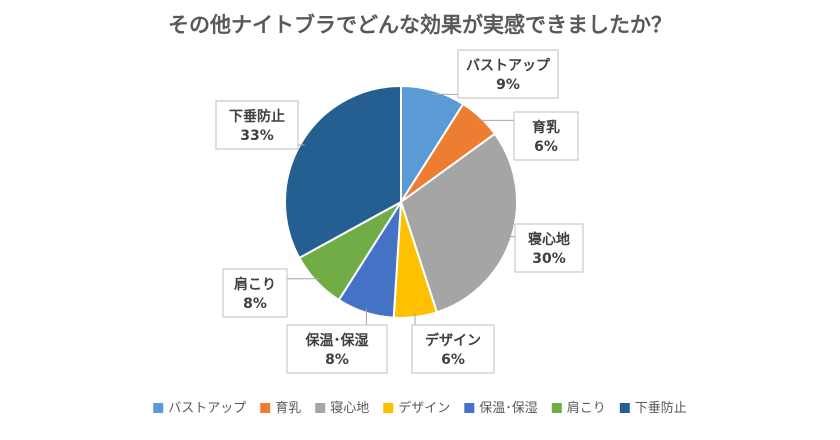 The height and width of the screenshot is (440, 840). I want to click on legend-swatch-design, so click(388, 408).